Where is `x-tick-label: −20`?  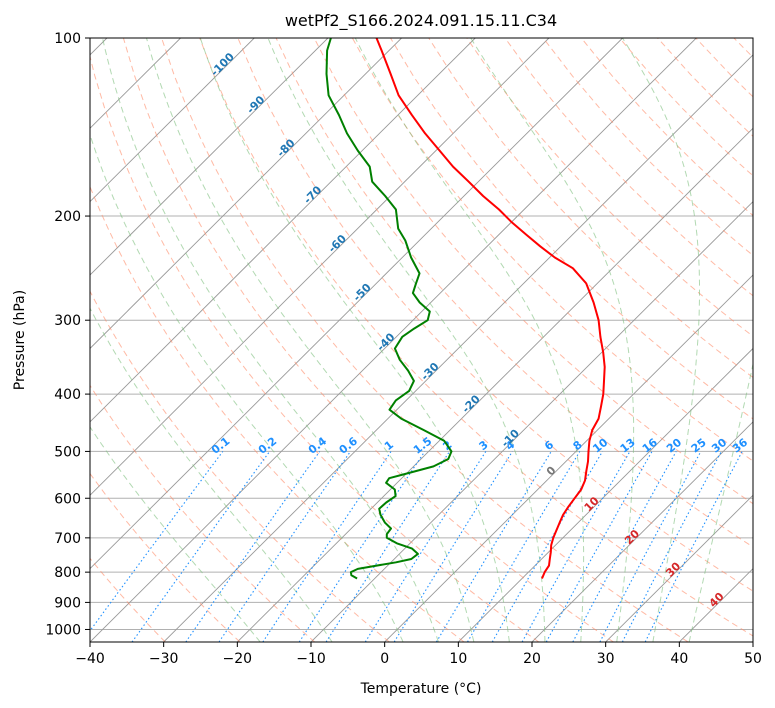
x-tick-label: −20 is located at coordinates (238, 659).